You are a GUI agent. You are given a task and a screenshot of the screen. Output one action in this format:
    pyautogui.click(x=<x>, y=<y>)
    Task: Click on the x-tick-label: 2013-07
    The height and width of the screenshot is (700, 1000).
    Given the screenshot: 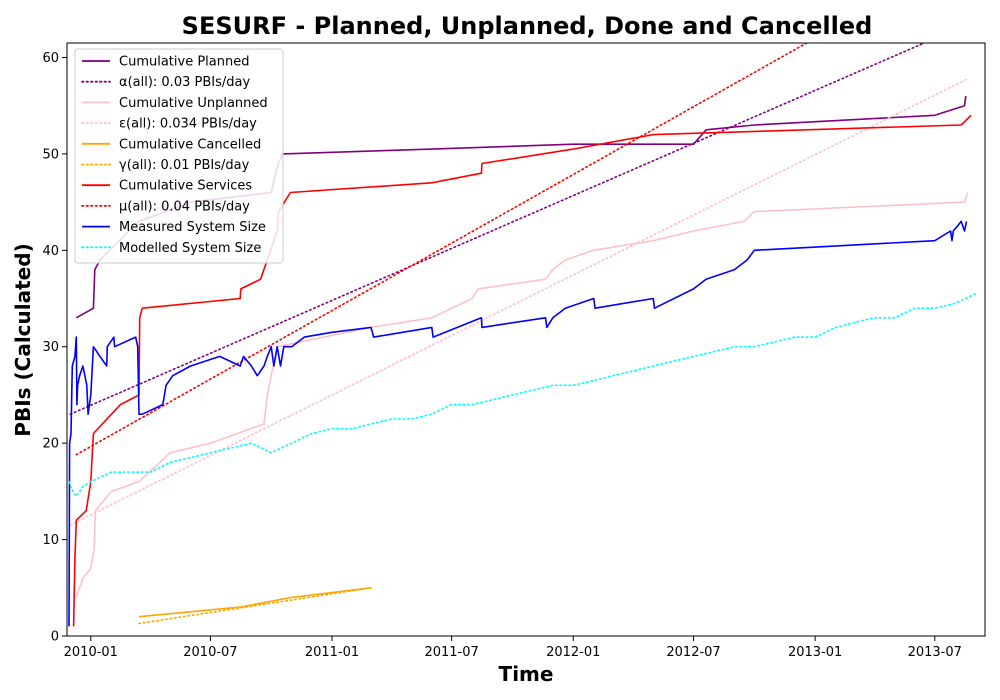 What is the action you would take?
    pyautogui.click(x=935, y=652)
    